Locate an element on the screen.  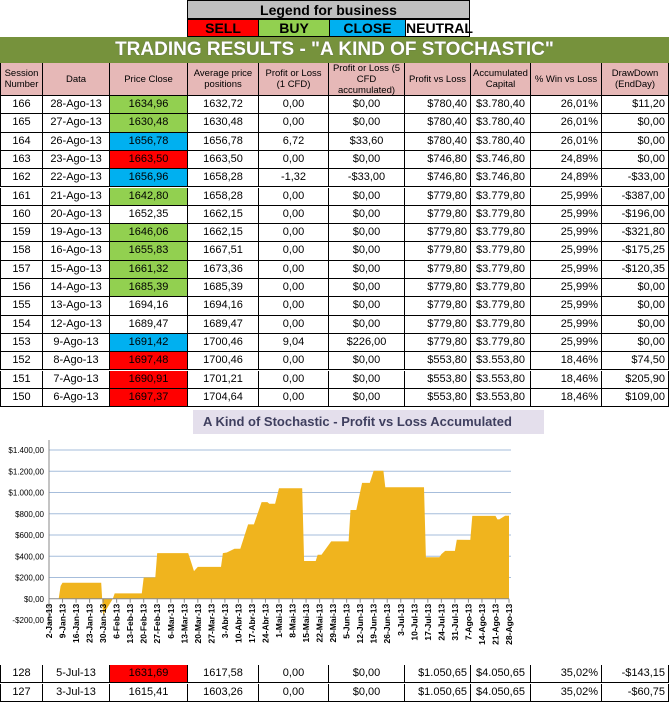
table-cell: 1661,32 is located at coordinates (149, 269).